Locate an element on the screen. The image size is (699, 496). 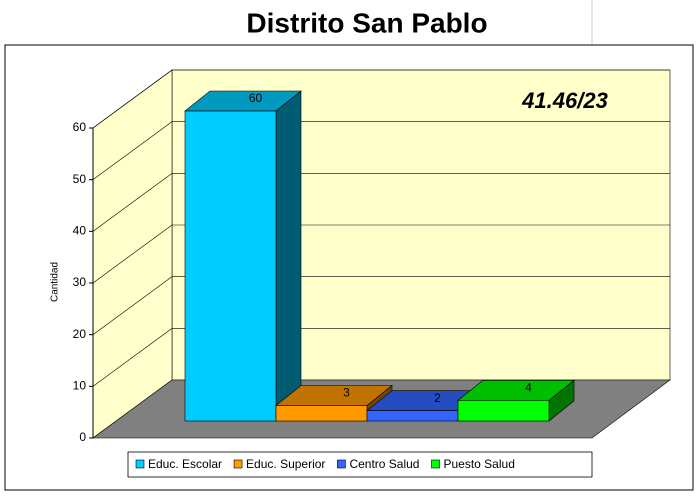
legend-label: Centro Salud is located at coordinates (384, 464).